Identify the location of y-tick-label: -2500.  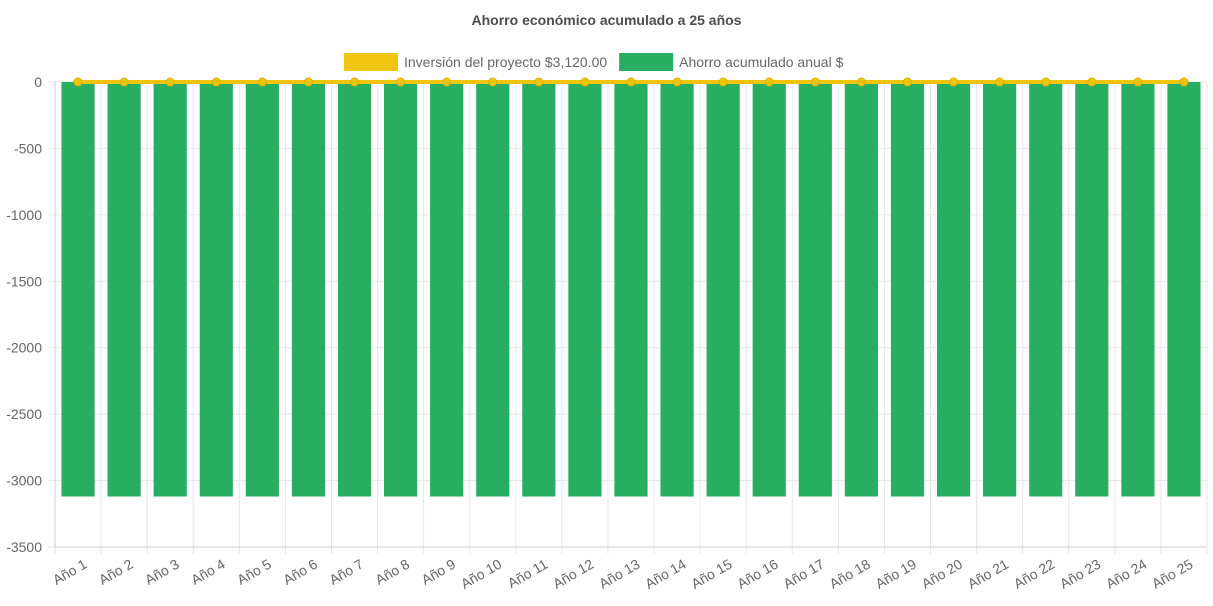
(24, 414).